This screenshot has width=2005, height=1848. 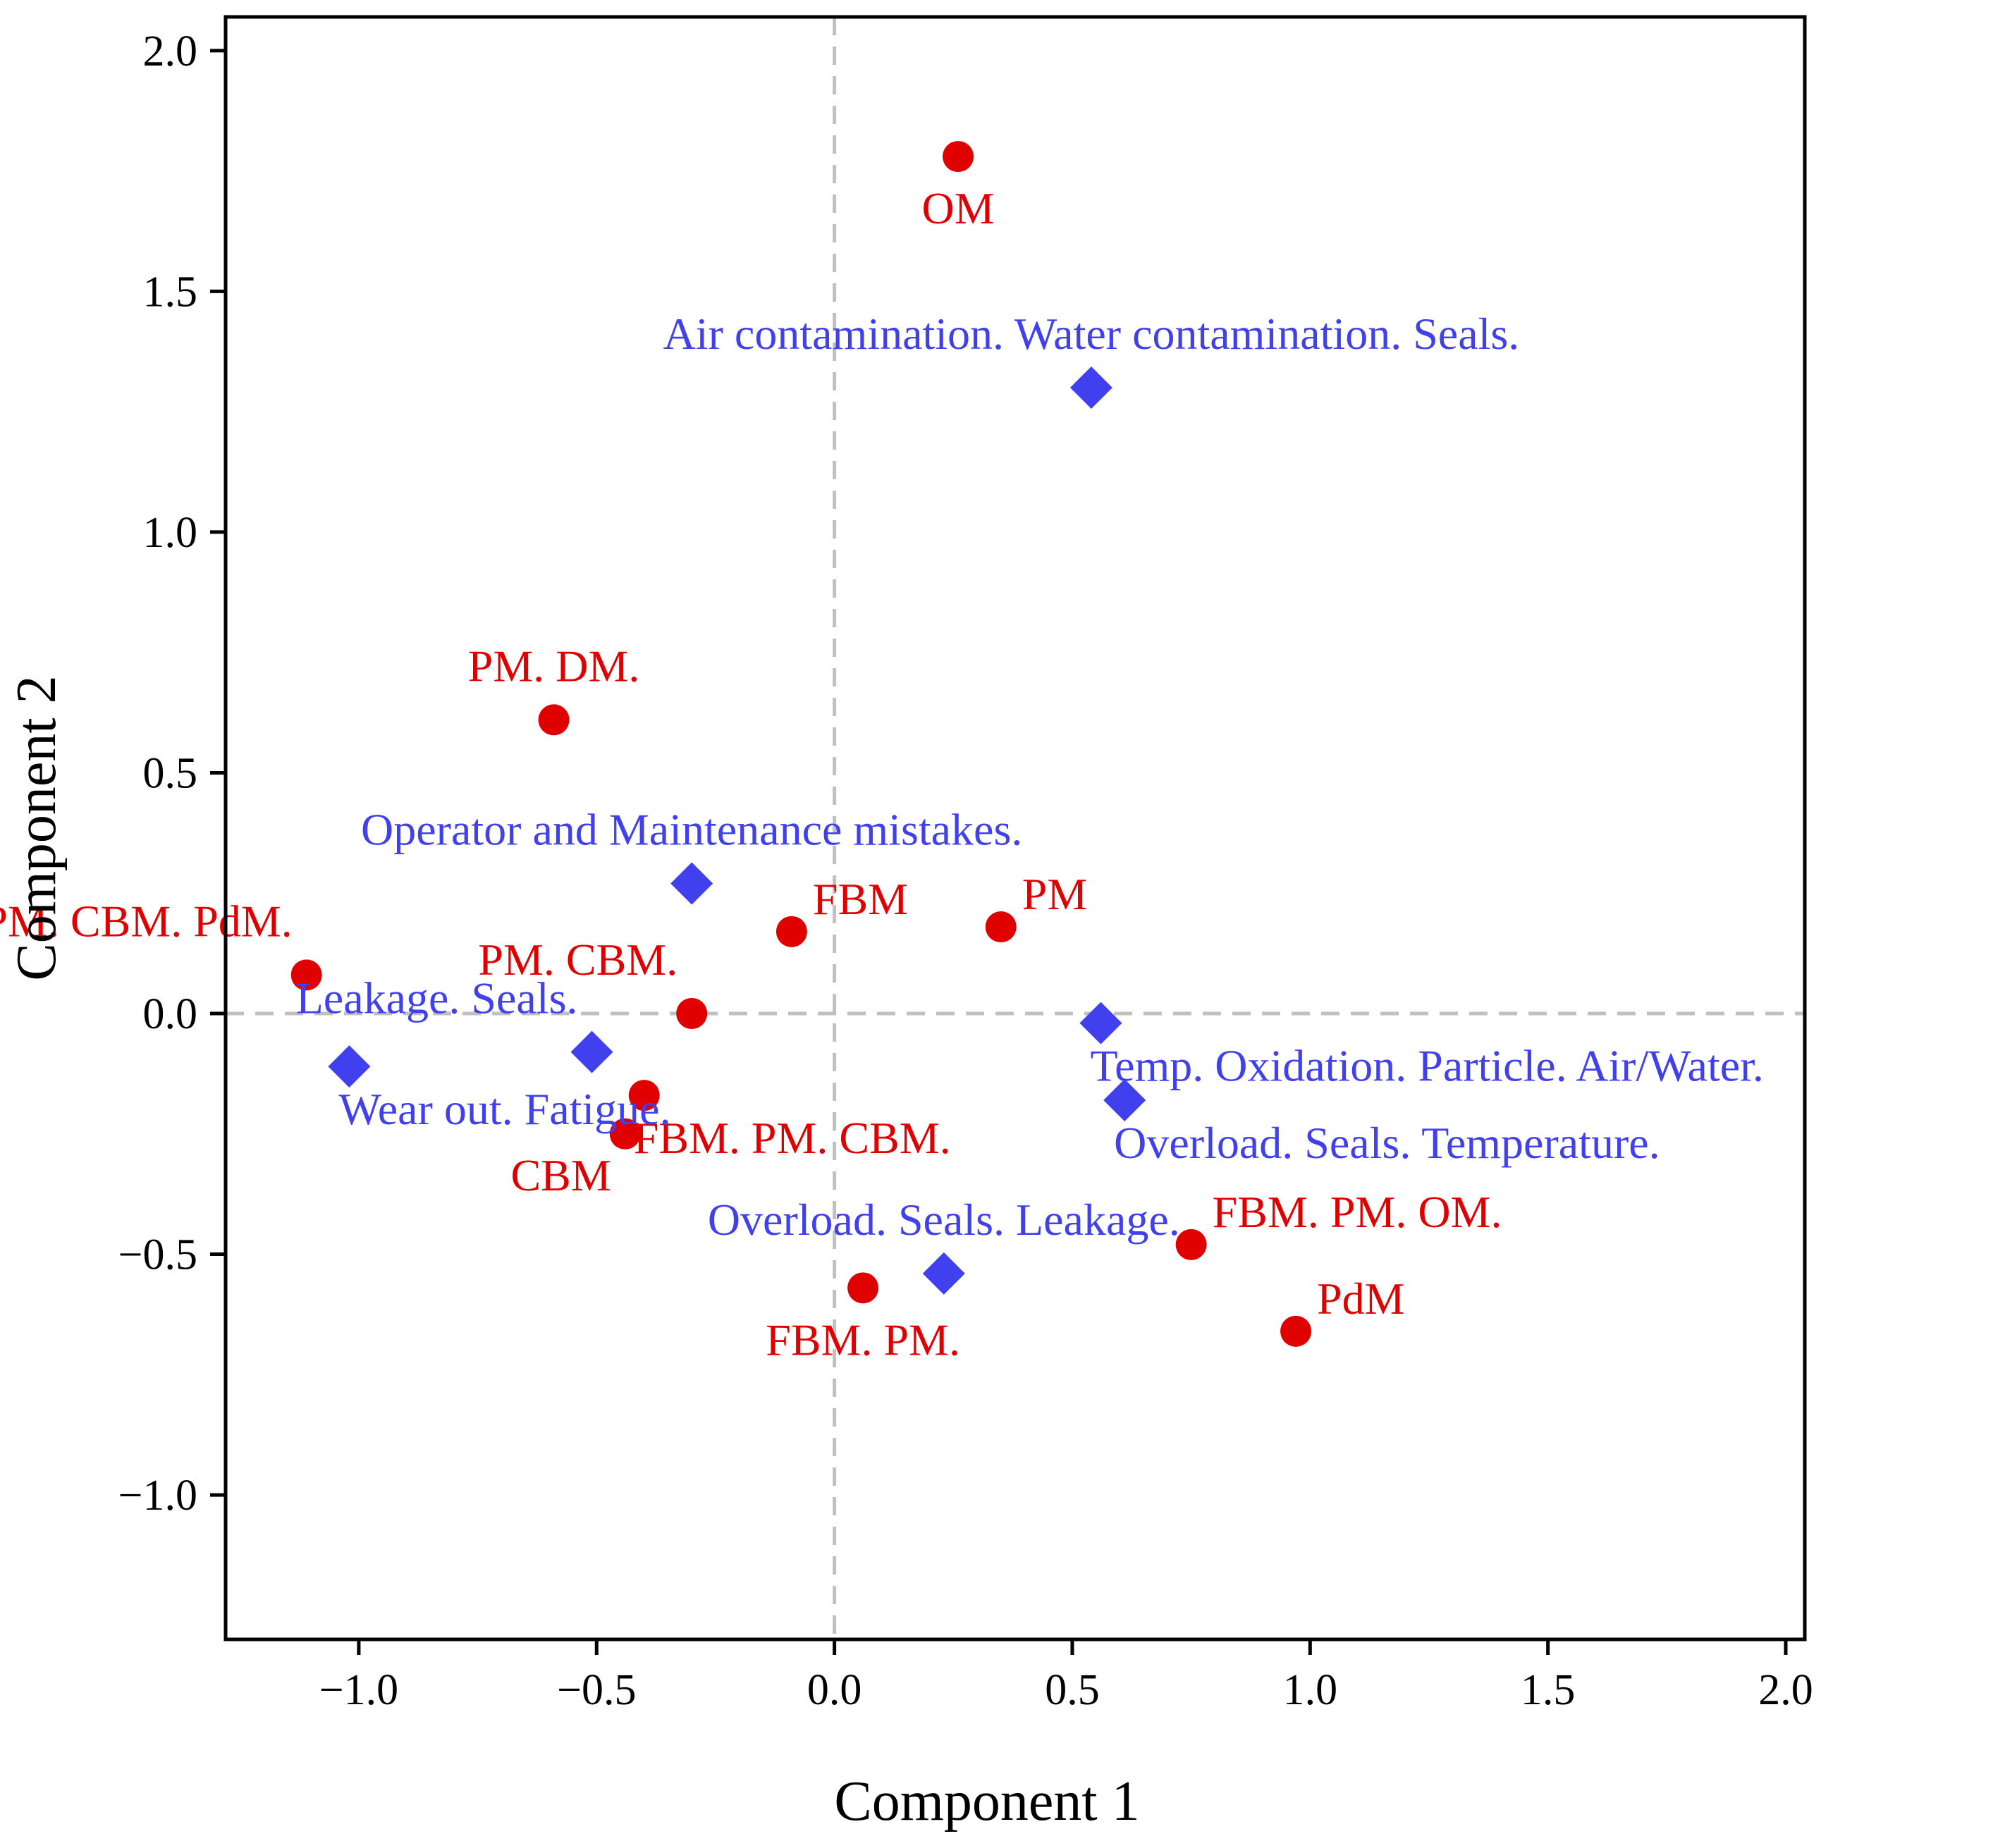 What do you see at coordinates (1785, 1690) in the screenshot?
I see `x-tick-label: 2.0` at bounding box center [1785, 1690].